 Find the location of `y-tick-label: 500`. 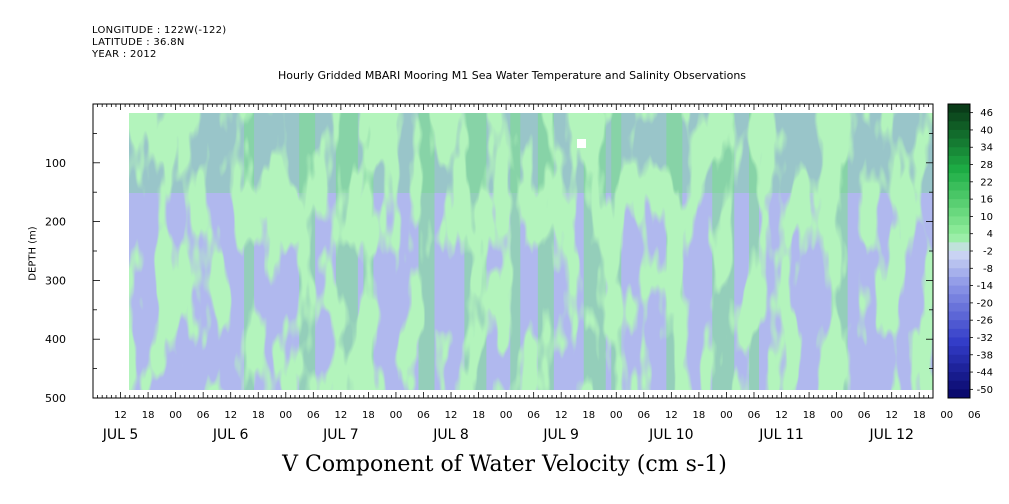

y-tick-label: 500 is located at coordinates (55, 398).